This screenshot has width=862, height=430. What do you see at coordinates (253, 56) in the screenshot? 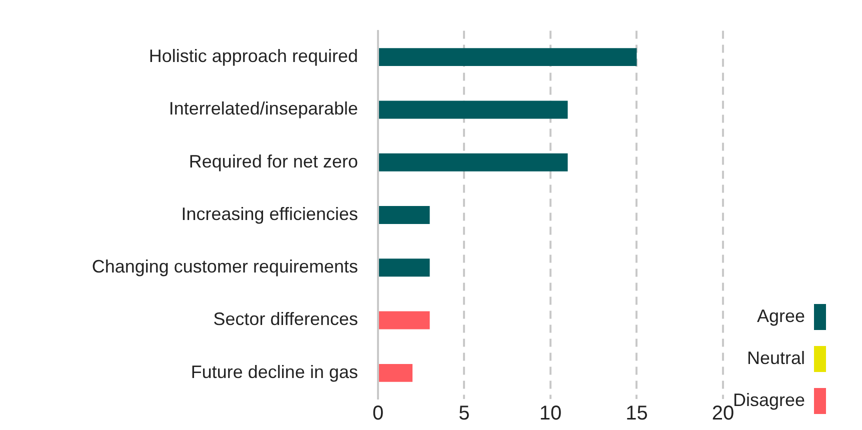
I see `y-tick-label: Holistic approach required` at bounding box center [253, 56].